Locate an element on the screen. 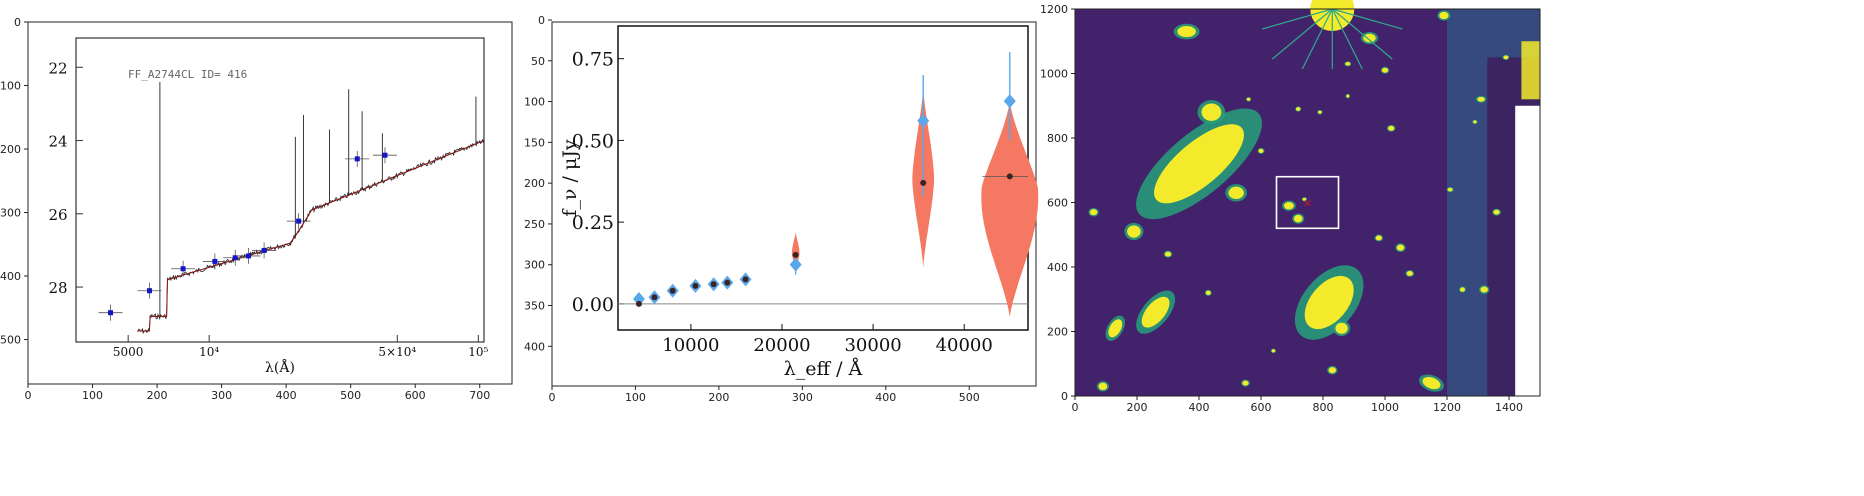 The image size is (1864, 496). inner-x-tick-label: 10⁵ is located at coordinates (478, 352).